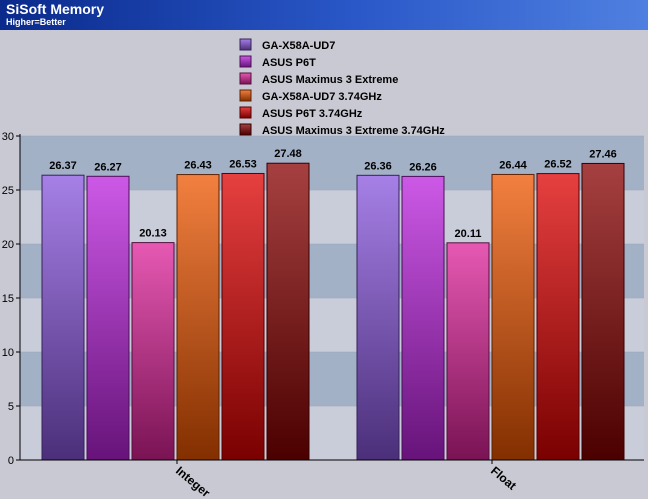 Image resolution: width=648 pixels, height=499 pixels. What do you see at coordinates (36, 22) in the screenshot?
I see `chart-subtitle: Higher=Better` at bounding box center [36, 22].